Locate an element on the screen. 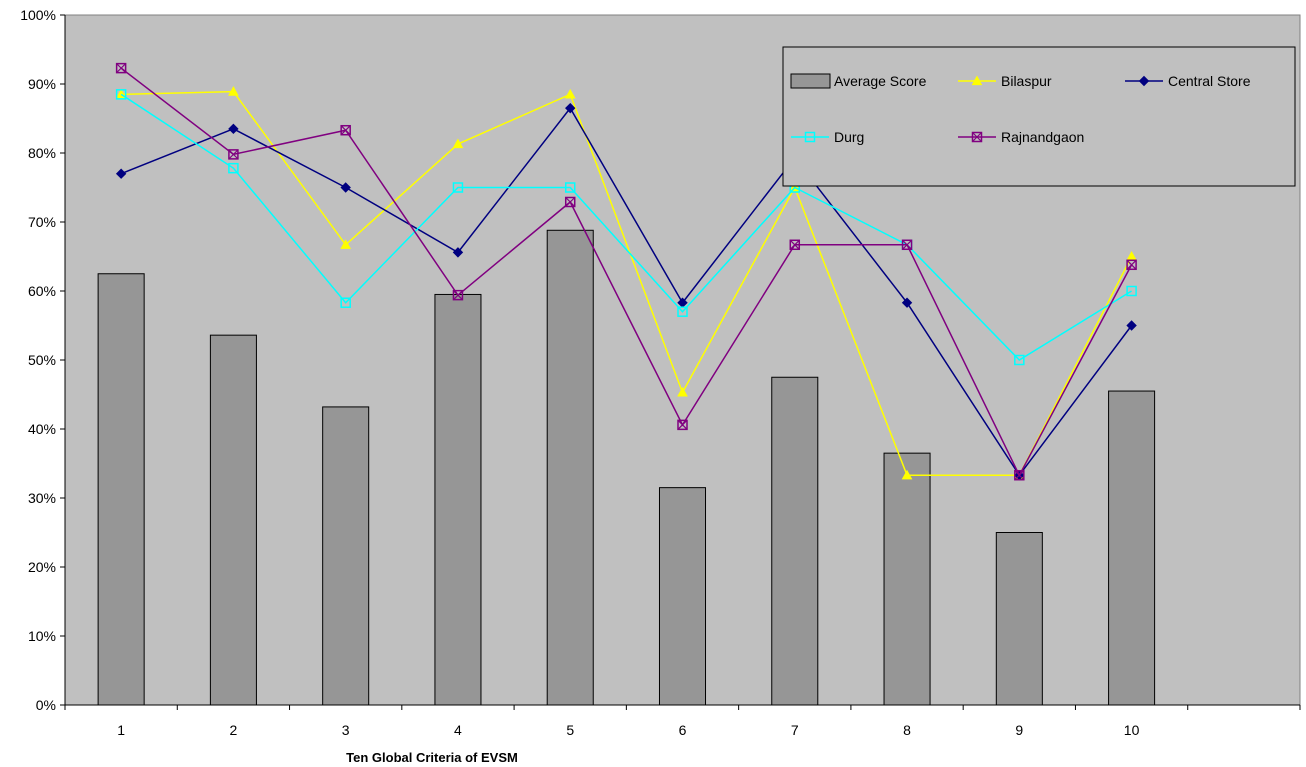 The width and height of the screenshot is (1306, 767). legend-box is located at coordinates (1039, 116).